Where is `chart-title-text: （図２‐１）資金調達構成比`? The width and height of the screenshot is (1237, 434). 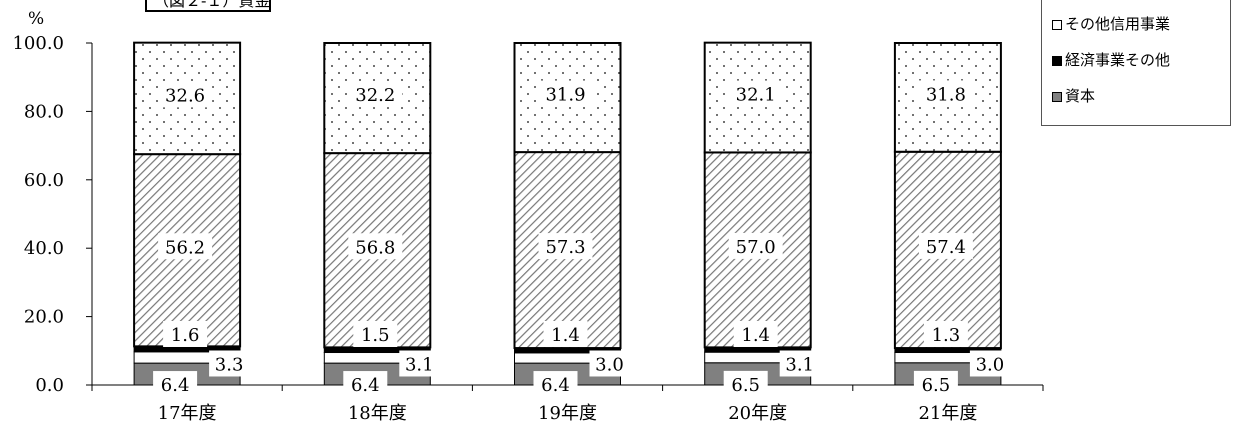
chart-title-text: （図２‐１）資金調達構成比 is located at coordinates (212, 5).